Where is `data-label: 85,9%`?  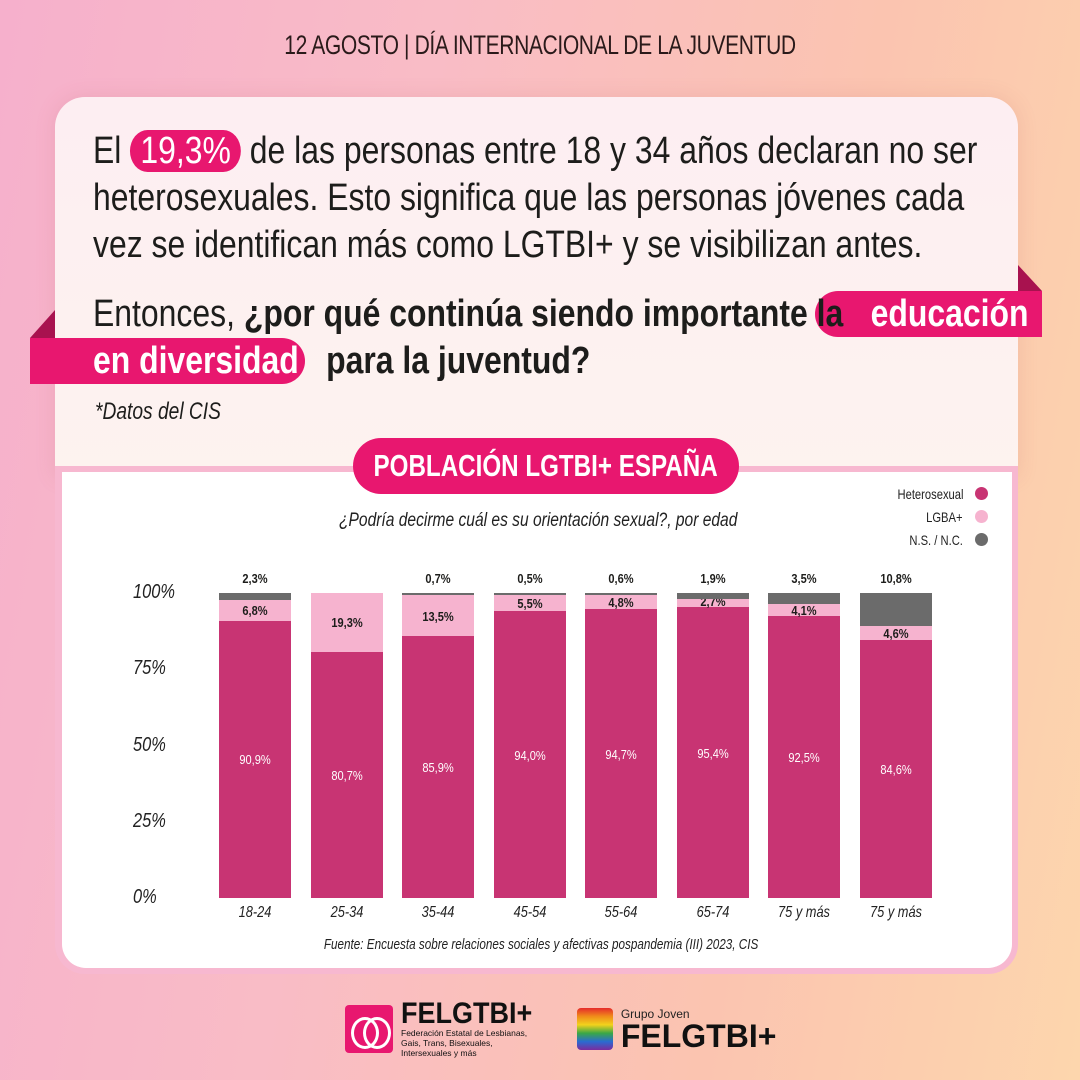 data-label: 85,9% is located at coordinates (438, 768).